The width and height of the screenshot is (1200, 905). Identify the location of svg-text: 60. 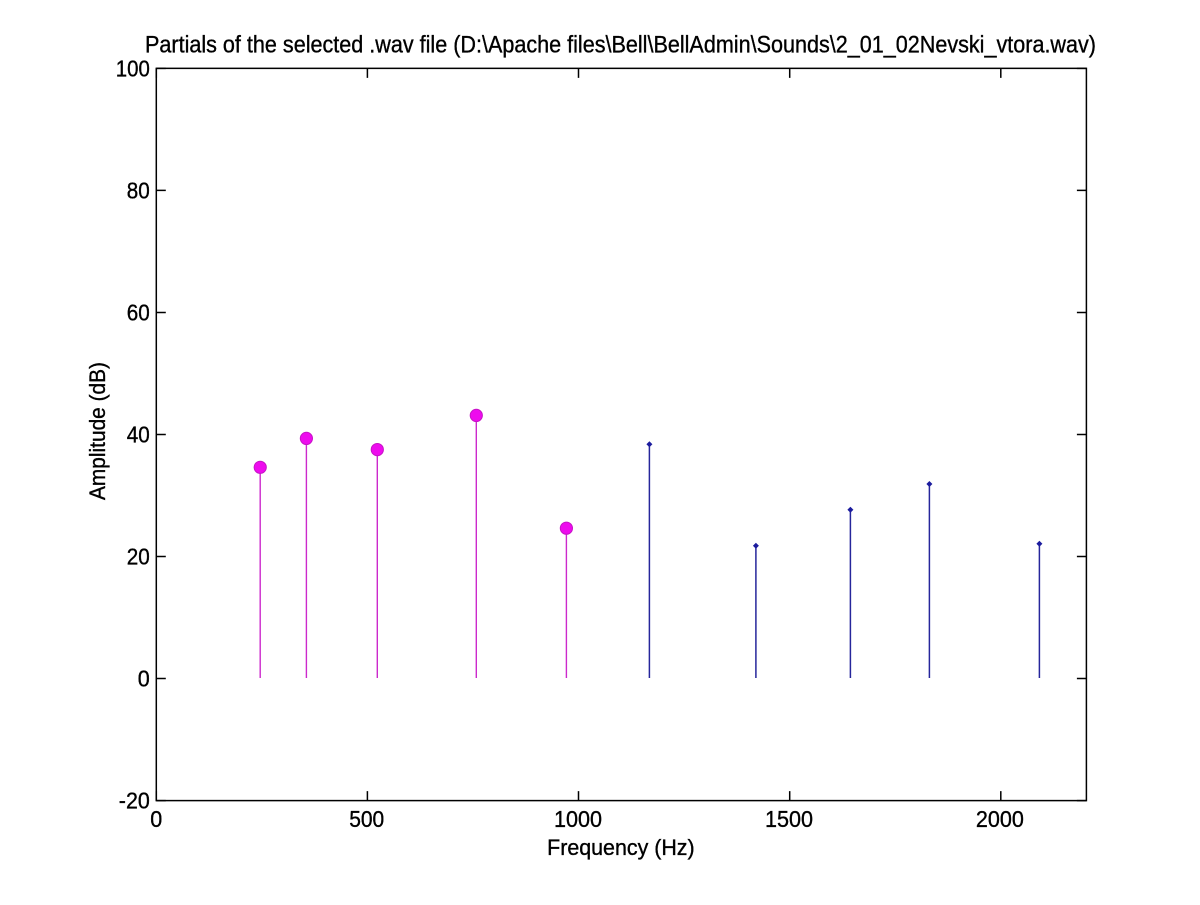
(138, 313).